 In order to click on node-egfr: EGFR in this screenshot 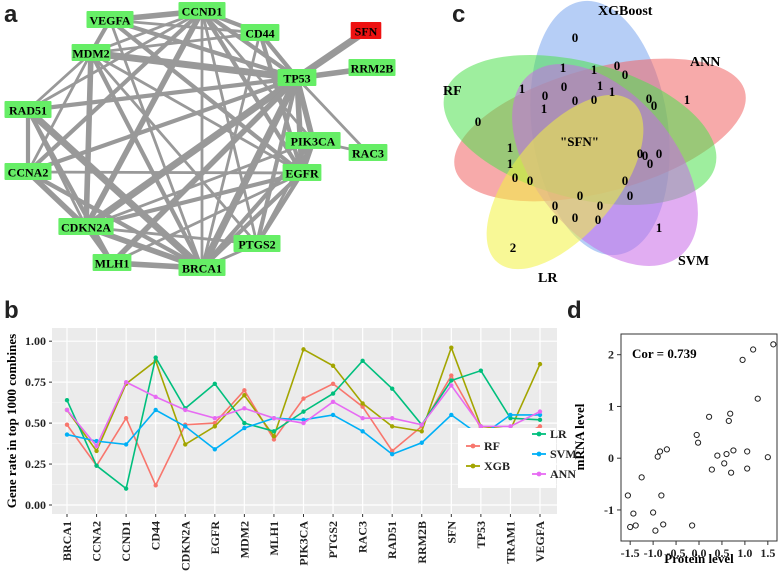, I will do `click(302, 172)`.